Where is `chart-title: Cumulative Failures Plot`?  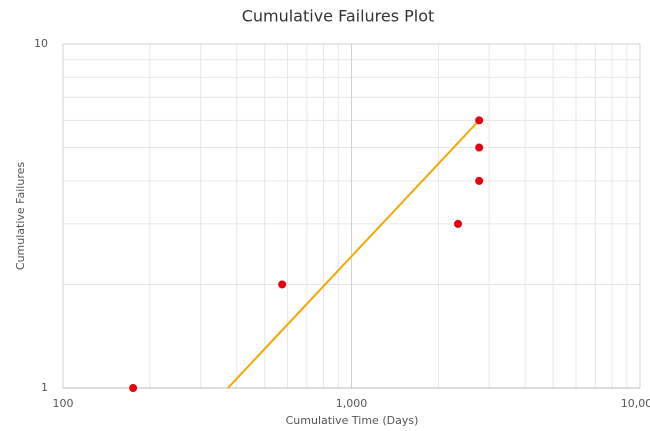
chart-title: Cumulative Failures Plot is located at coordinates (338, 16).